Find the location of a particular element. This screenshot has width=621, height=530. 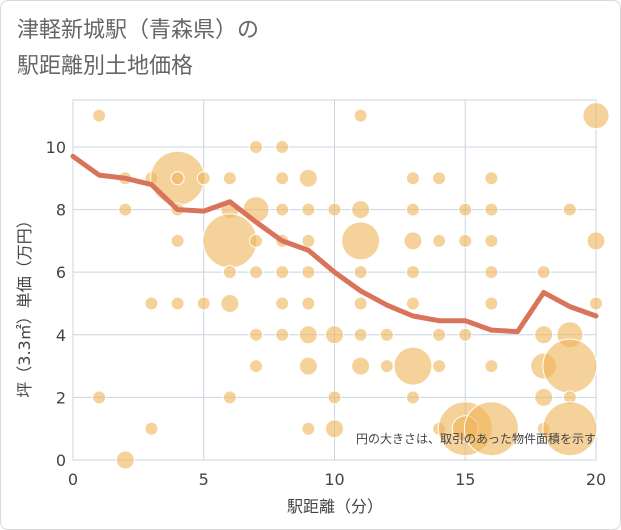

x-axis-title: 駅距離（分） is located at coordinates (335, 506).